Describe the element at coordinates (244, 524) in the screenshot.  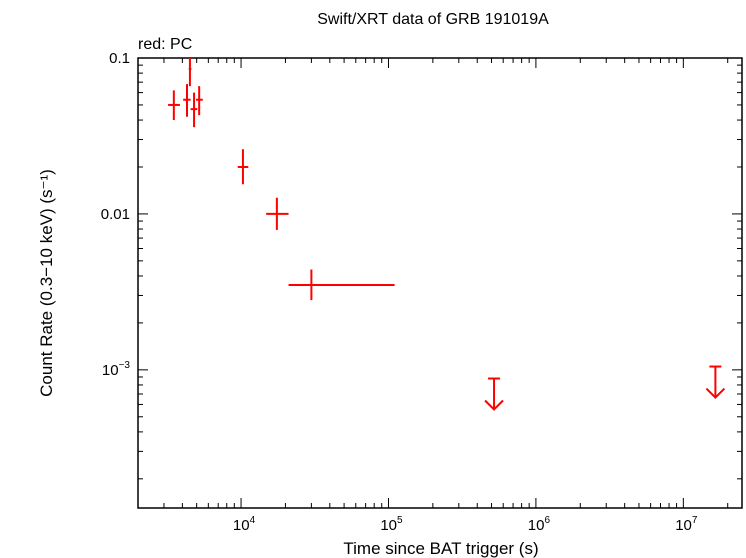
I see `x-tick-label: 10⁴` at that location.